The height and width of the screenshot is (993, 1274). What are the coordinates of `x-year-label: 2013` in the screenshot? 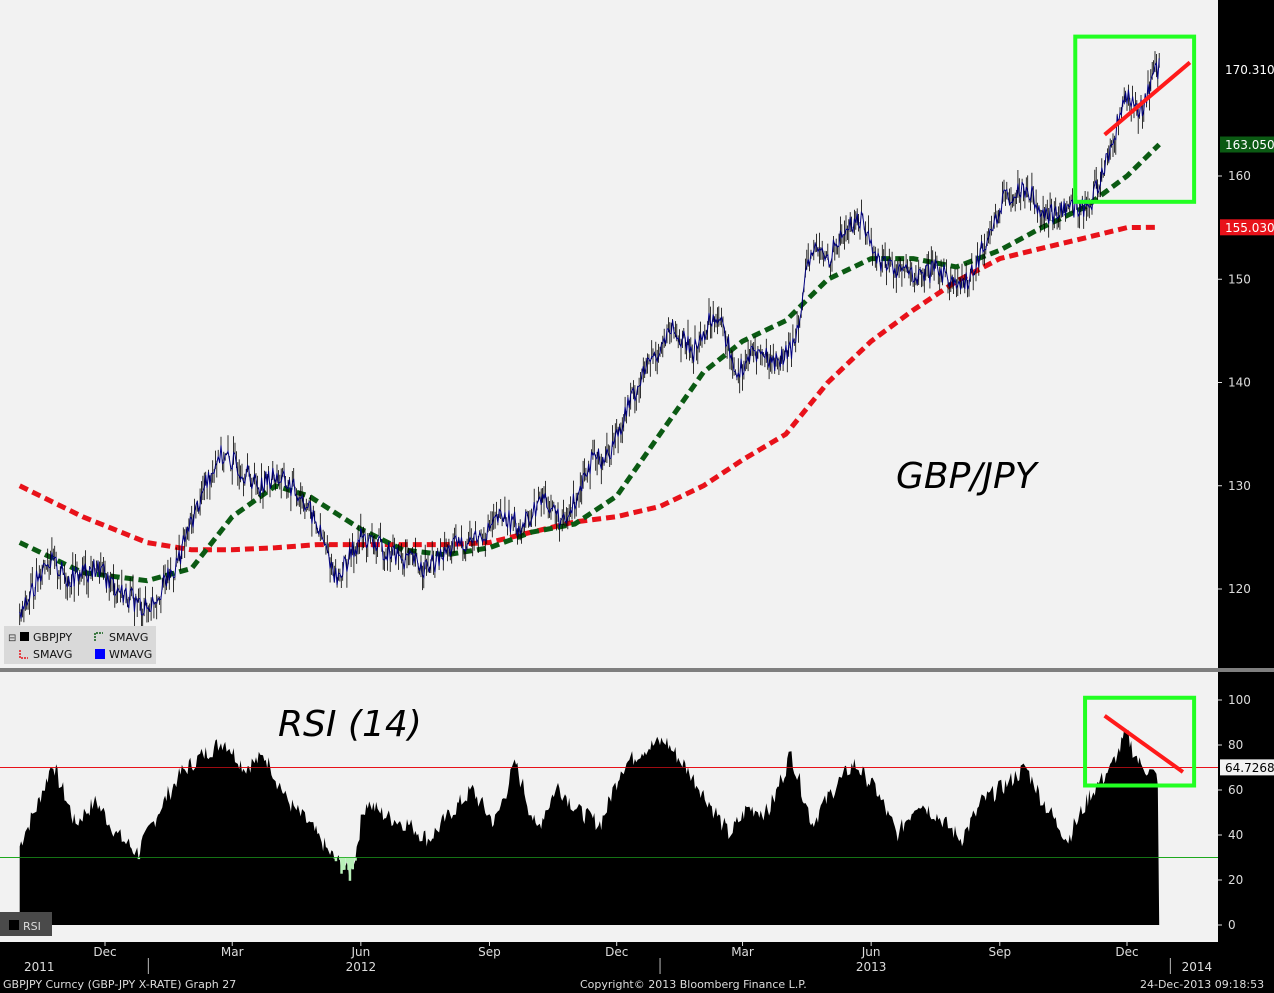 It's located at (871, 967).